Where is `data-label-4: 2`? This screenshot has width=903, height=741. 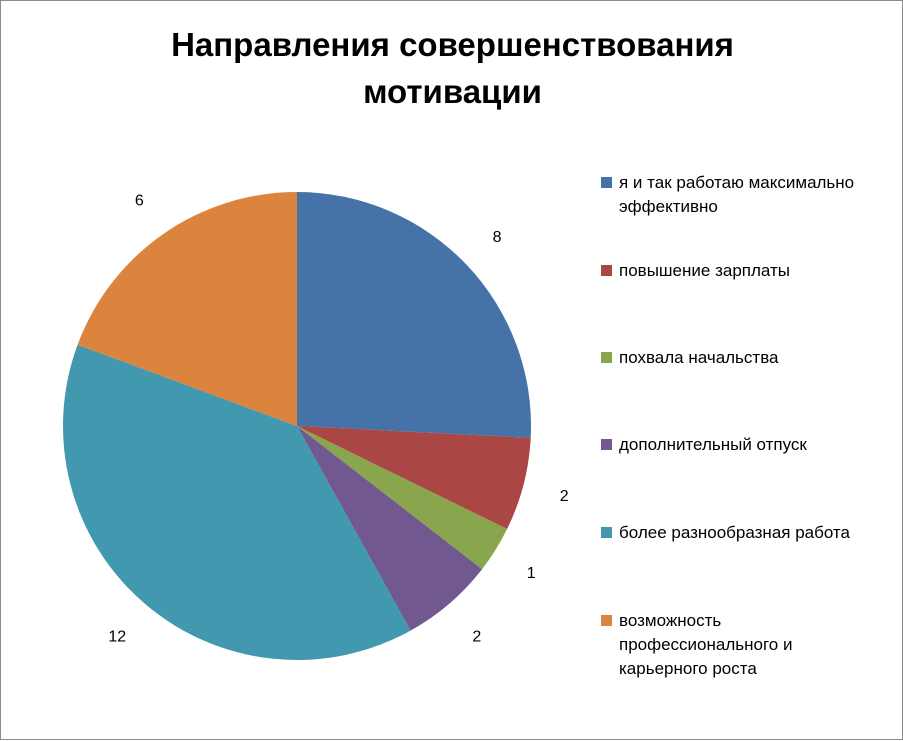
data-label-4: 2 is located at coordinates (476, 636).